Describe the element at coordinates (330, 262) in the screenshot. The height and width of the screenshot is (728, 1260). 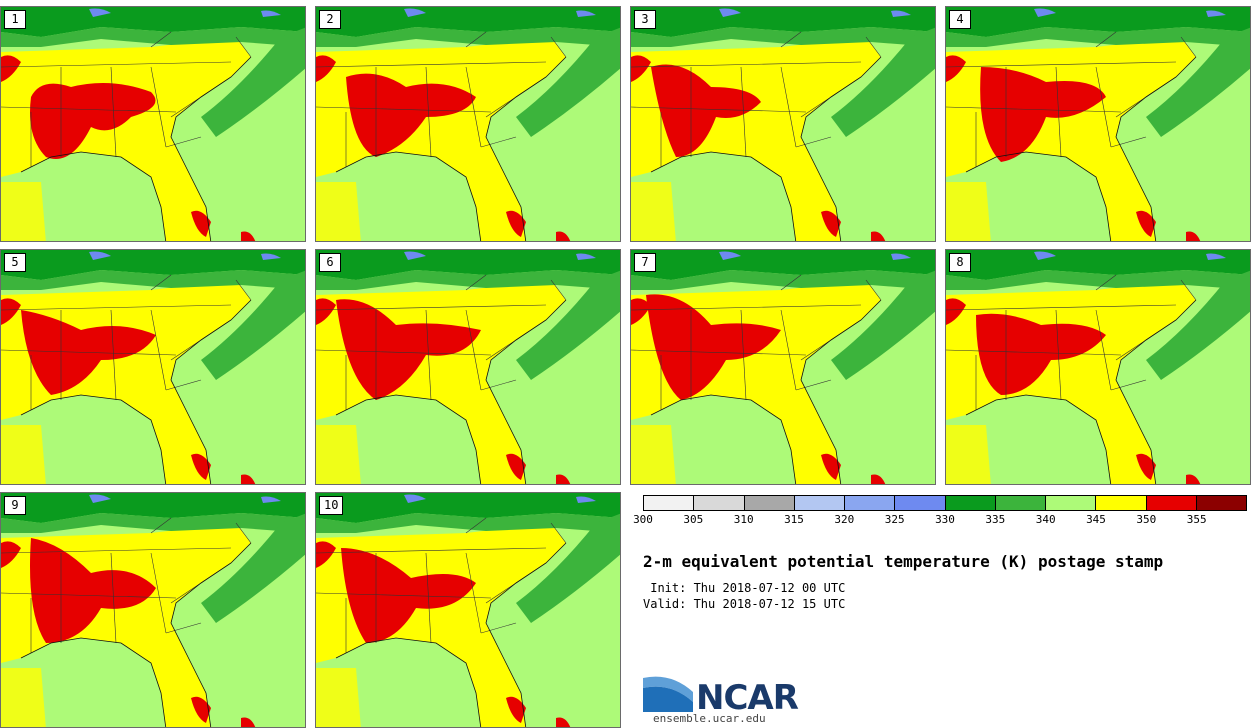
I see `member-number: 6` at that location.